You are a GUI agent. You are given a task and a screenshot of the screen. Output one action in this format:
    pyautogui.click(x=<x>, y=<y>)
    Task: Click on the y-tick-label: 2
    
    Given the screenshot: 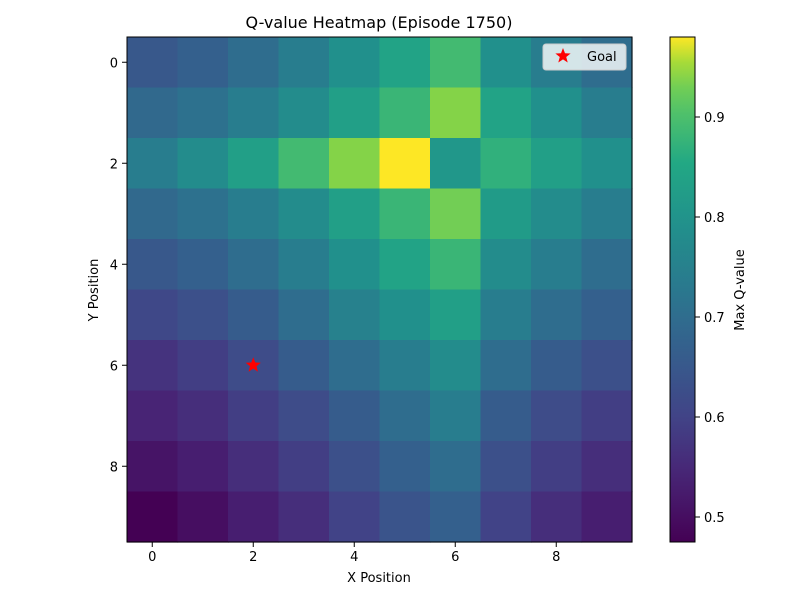 What is the action you would take?
    pyautogui.click(x=114, y=164)
    